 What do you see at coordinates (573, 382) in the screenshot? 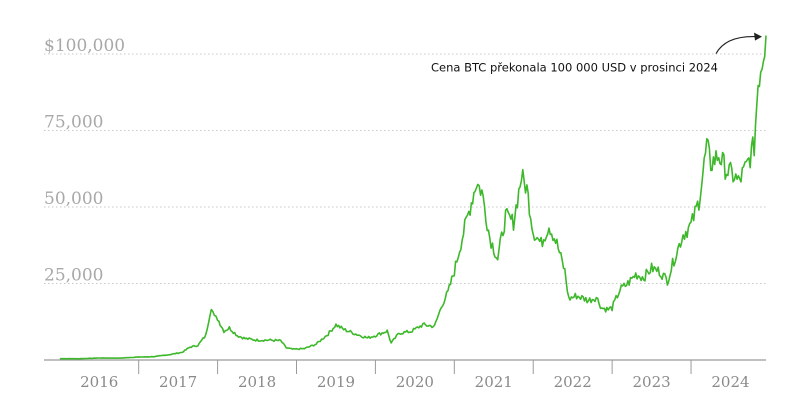
I see `x-tick-label: 2022` at bounding box center [573, 382].